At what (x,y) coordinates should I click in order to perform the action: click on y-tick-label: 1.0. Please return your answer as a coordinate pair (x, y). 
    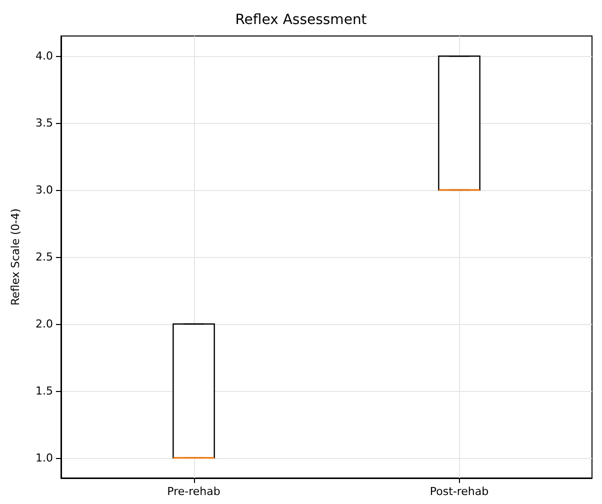
    Looking at the image, I should click on (44, 457).